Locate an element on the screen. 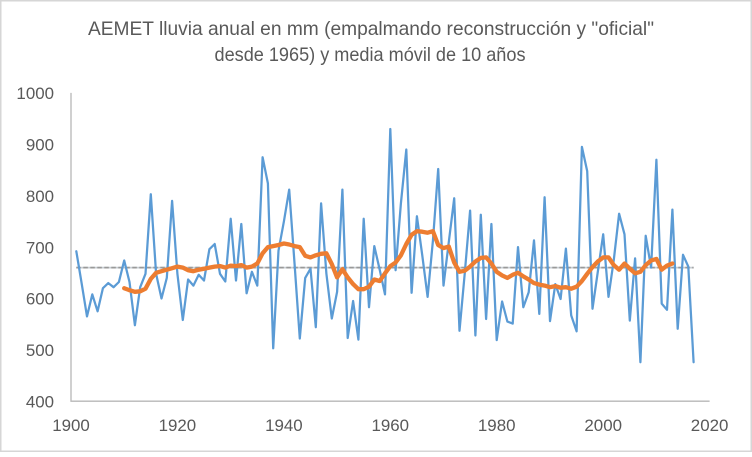 The width and height of the screenshot is (752, 457). svg-text: 1960 is located at coordinates (391, 425).